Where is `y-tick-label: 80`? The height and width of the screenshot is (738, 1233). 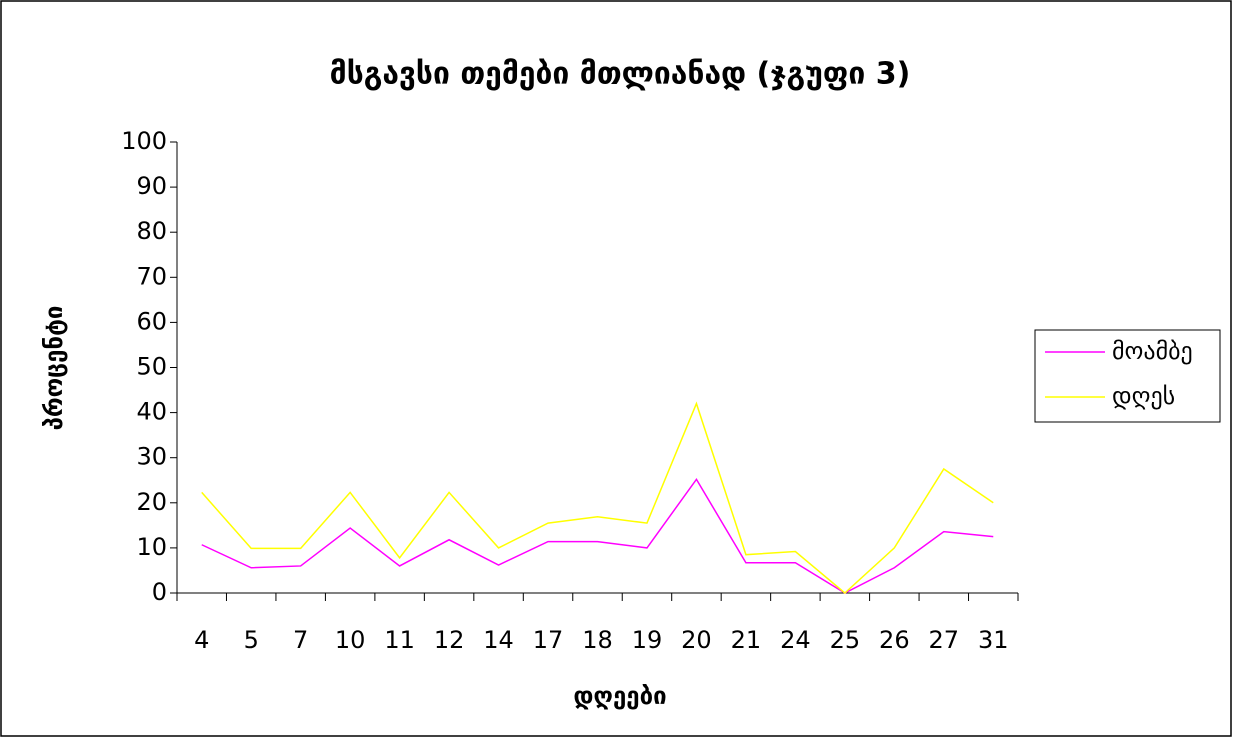
y-tick-label: 80 is located at coordinates (151, 231).